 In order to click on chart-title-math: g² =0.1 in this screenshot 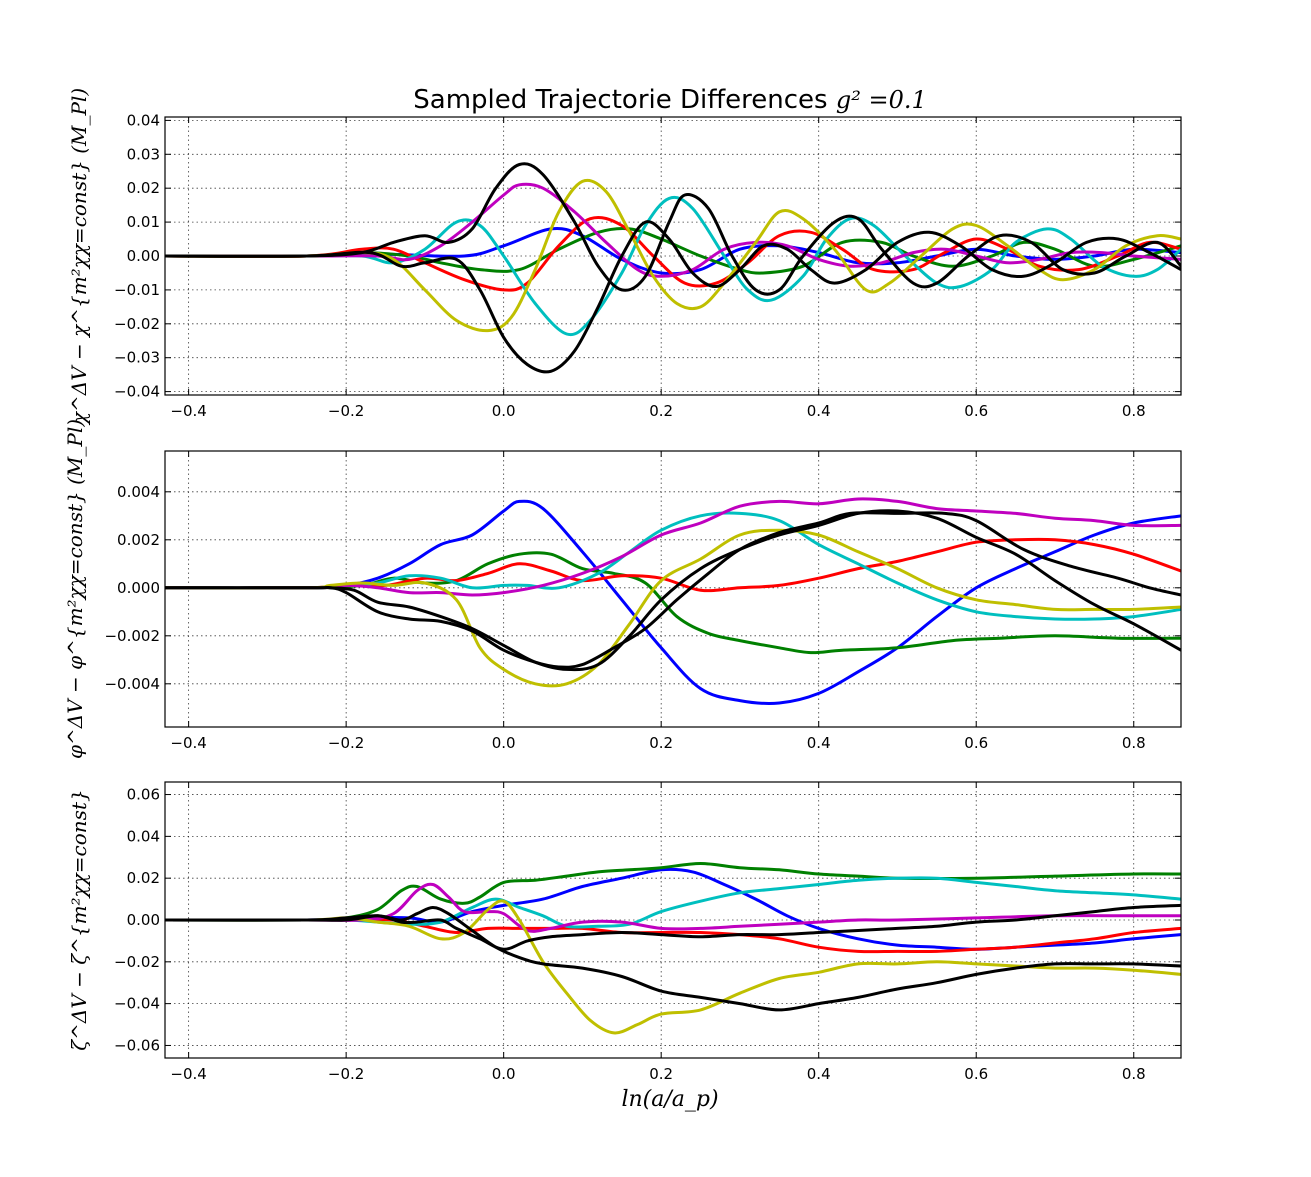, I will do `click(881, 100)`.